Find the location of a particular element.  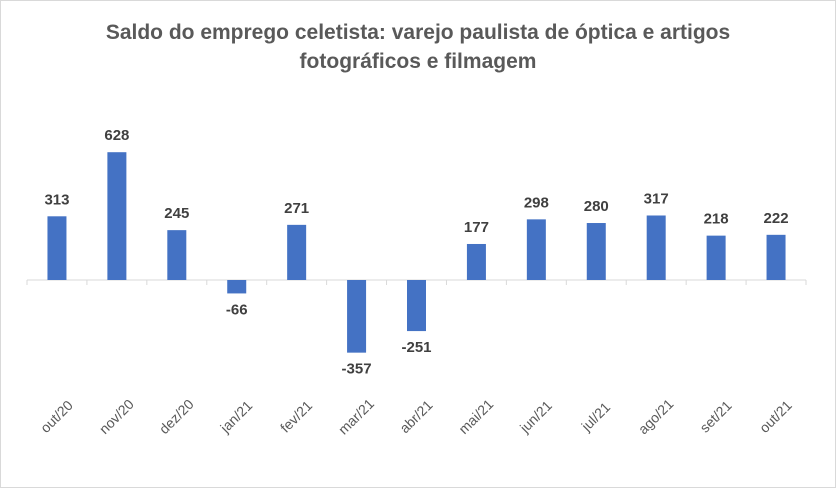

data-label: -251 is located at coordinates (416, 347).